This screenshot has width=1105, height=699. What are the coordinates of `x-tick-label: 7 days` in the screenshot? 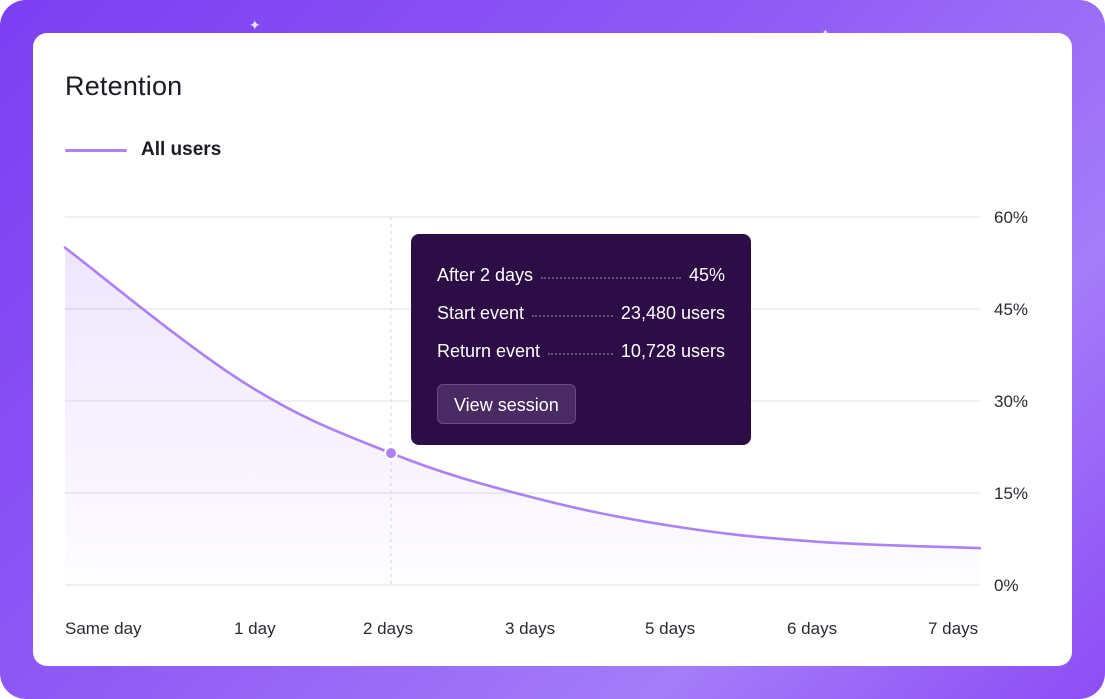 It's located at (953, 628).